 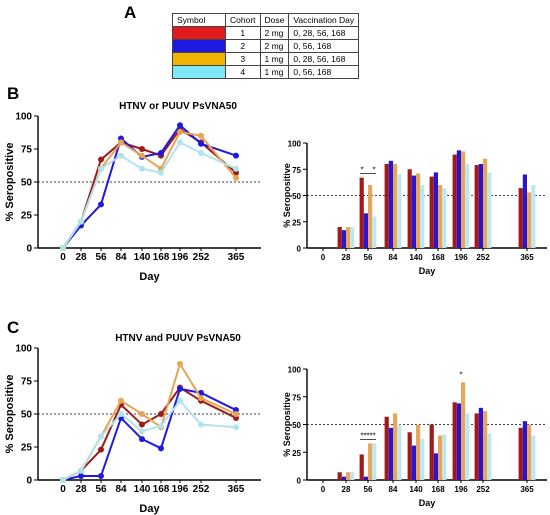 I want to click on chart1-y-tick-label: 25, so click(x=27, y=216).